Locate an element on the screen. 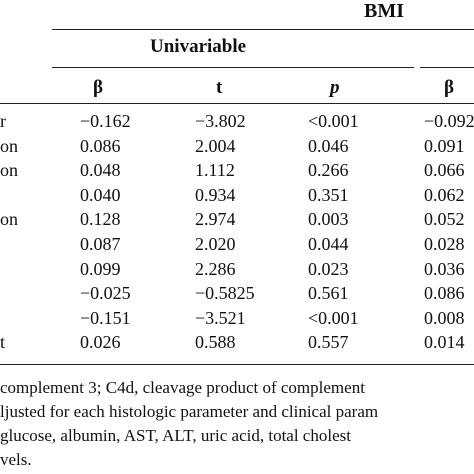 The image size is (474, 474). cell-beta: 0.099 is located at coordinates (100, 268).